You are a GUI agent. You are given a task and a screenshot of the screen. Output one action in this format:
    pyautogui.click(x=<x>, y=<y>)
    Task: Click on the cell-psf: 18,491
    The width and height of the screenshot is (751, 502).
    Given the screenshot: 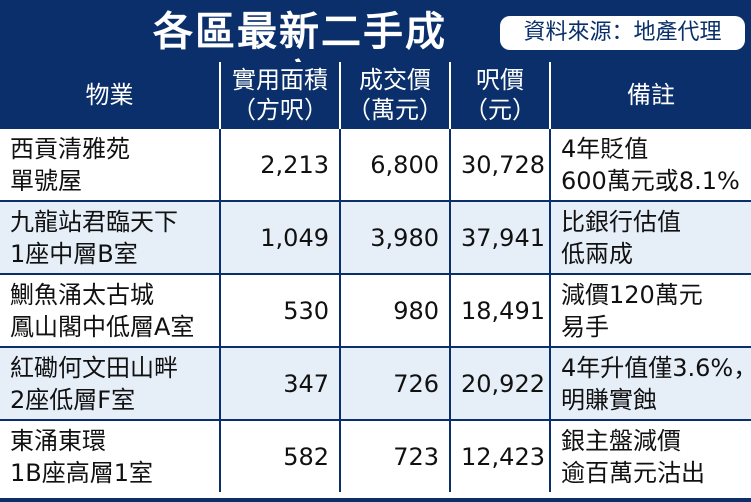 What is the action you would take?
    pyautogui.click(x=499, y=310)
    